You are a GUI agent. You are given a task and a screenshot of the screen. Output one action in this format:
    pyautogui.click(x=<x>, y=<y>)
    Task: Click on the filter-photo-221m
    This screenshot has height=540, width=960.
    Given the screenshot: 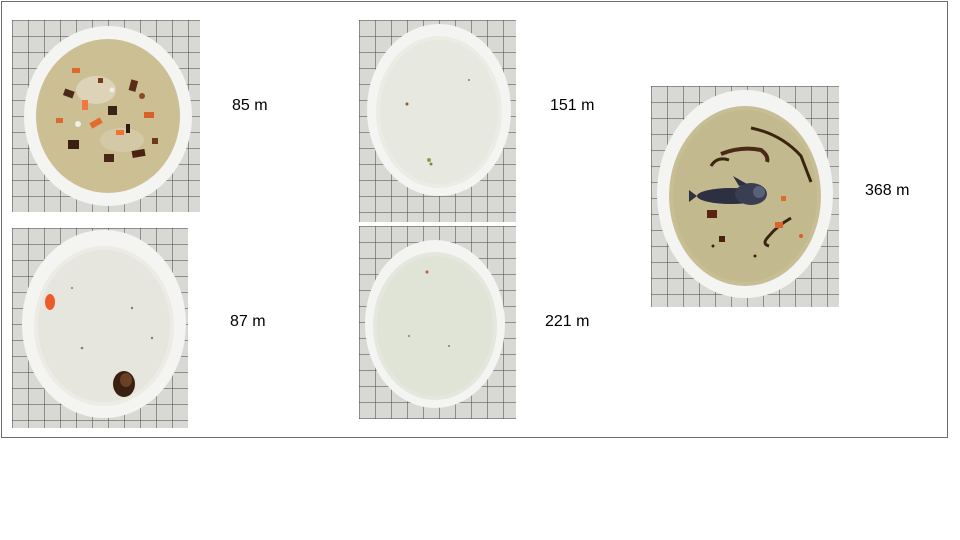 What is the action you would take?
    pyautogui.click(x=437, y=322)
    